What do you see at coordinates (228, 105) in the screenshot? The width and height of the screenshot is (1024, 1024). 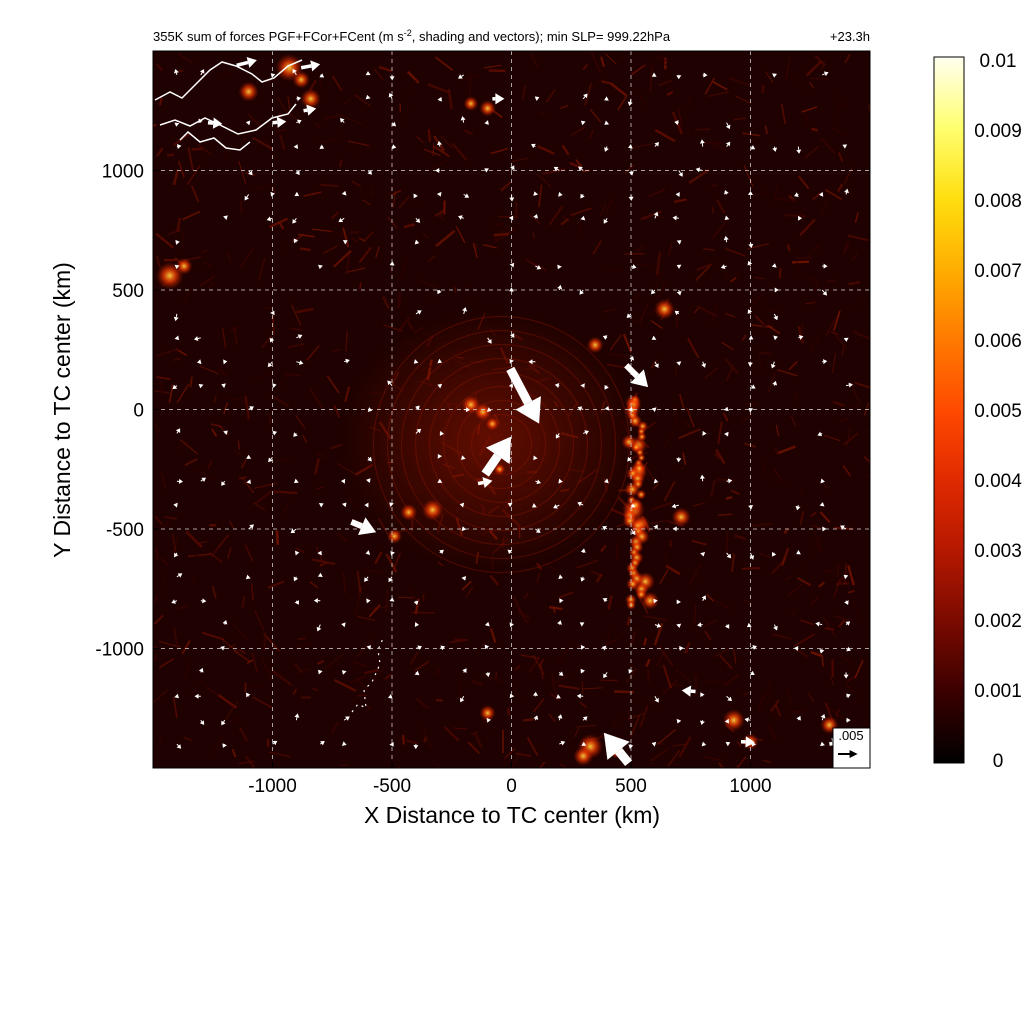 I see `coastline` at bounding box center [228, 105].